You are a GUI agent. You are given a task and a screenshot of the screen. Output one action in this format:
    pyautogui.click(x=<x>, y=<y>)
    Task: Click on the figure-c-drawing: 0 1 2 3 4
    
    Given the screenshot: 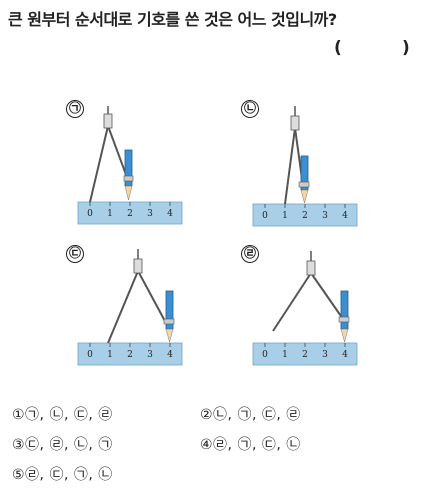 What is the action you would take?
    pyautogui.click(x=130, y=307)
    